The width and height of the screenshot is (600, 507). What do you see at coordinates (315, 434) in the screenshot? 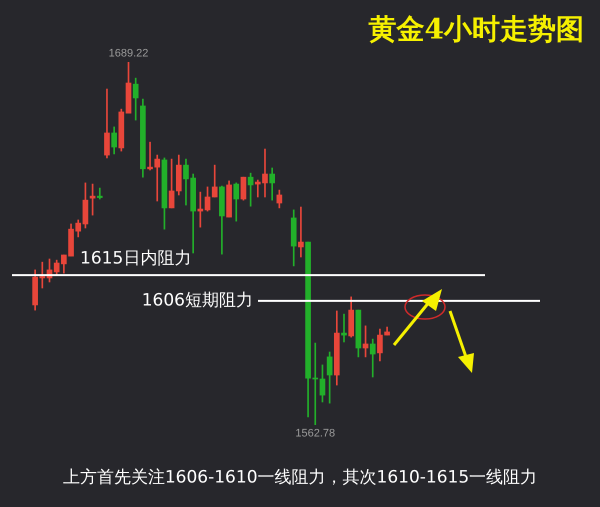
I see `annotation: 1562.78` at bounding box center [315, 434].